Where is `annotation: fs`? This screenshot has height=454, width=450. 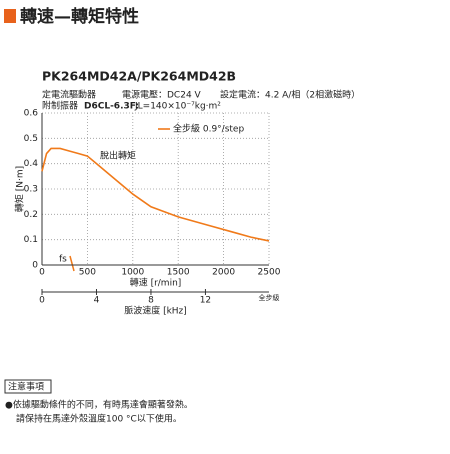
annotation: fs is located at coordinates (63, 260).